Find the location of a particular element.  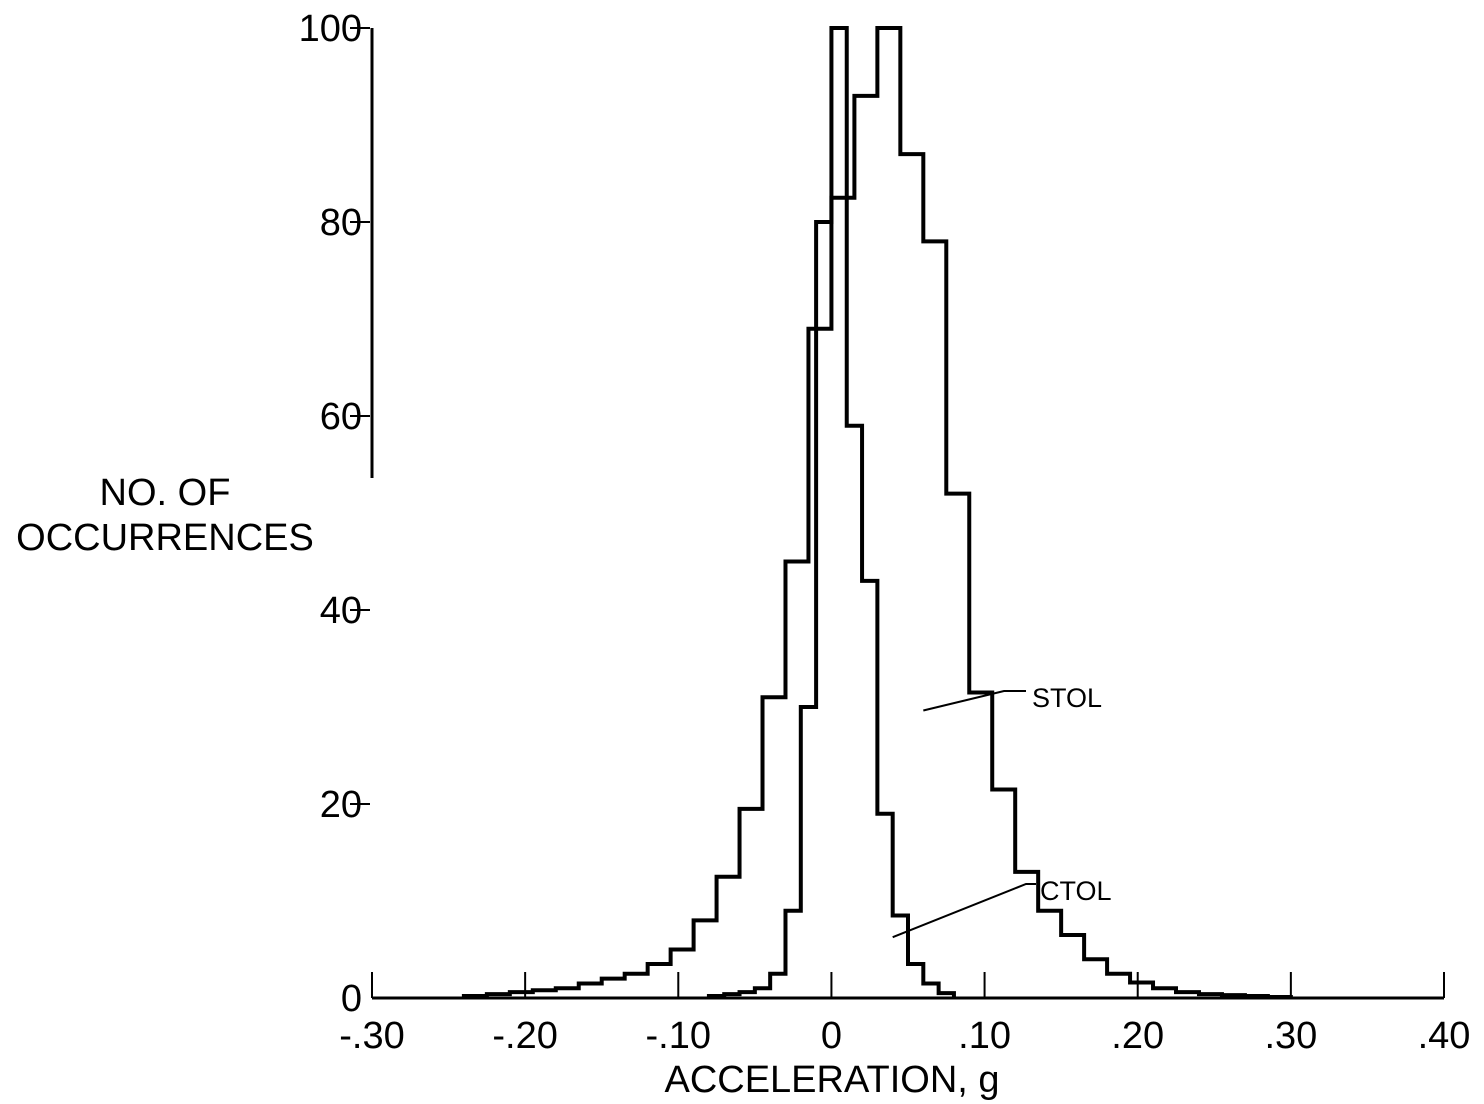

y-axis-title-line-2: OCCURRENCES is located at coordinates (165, 538).